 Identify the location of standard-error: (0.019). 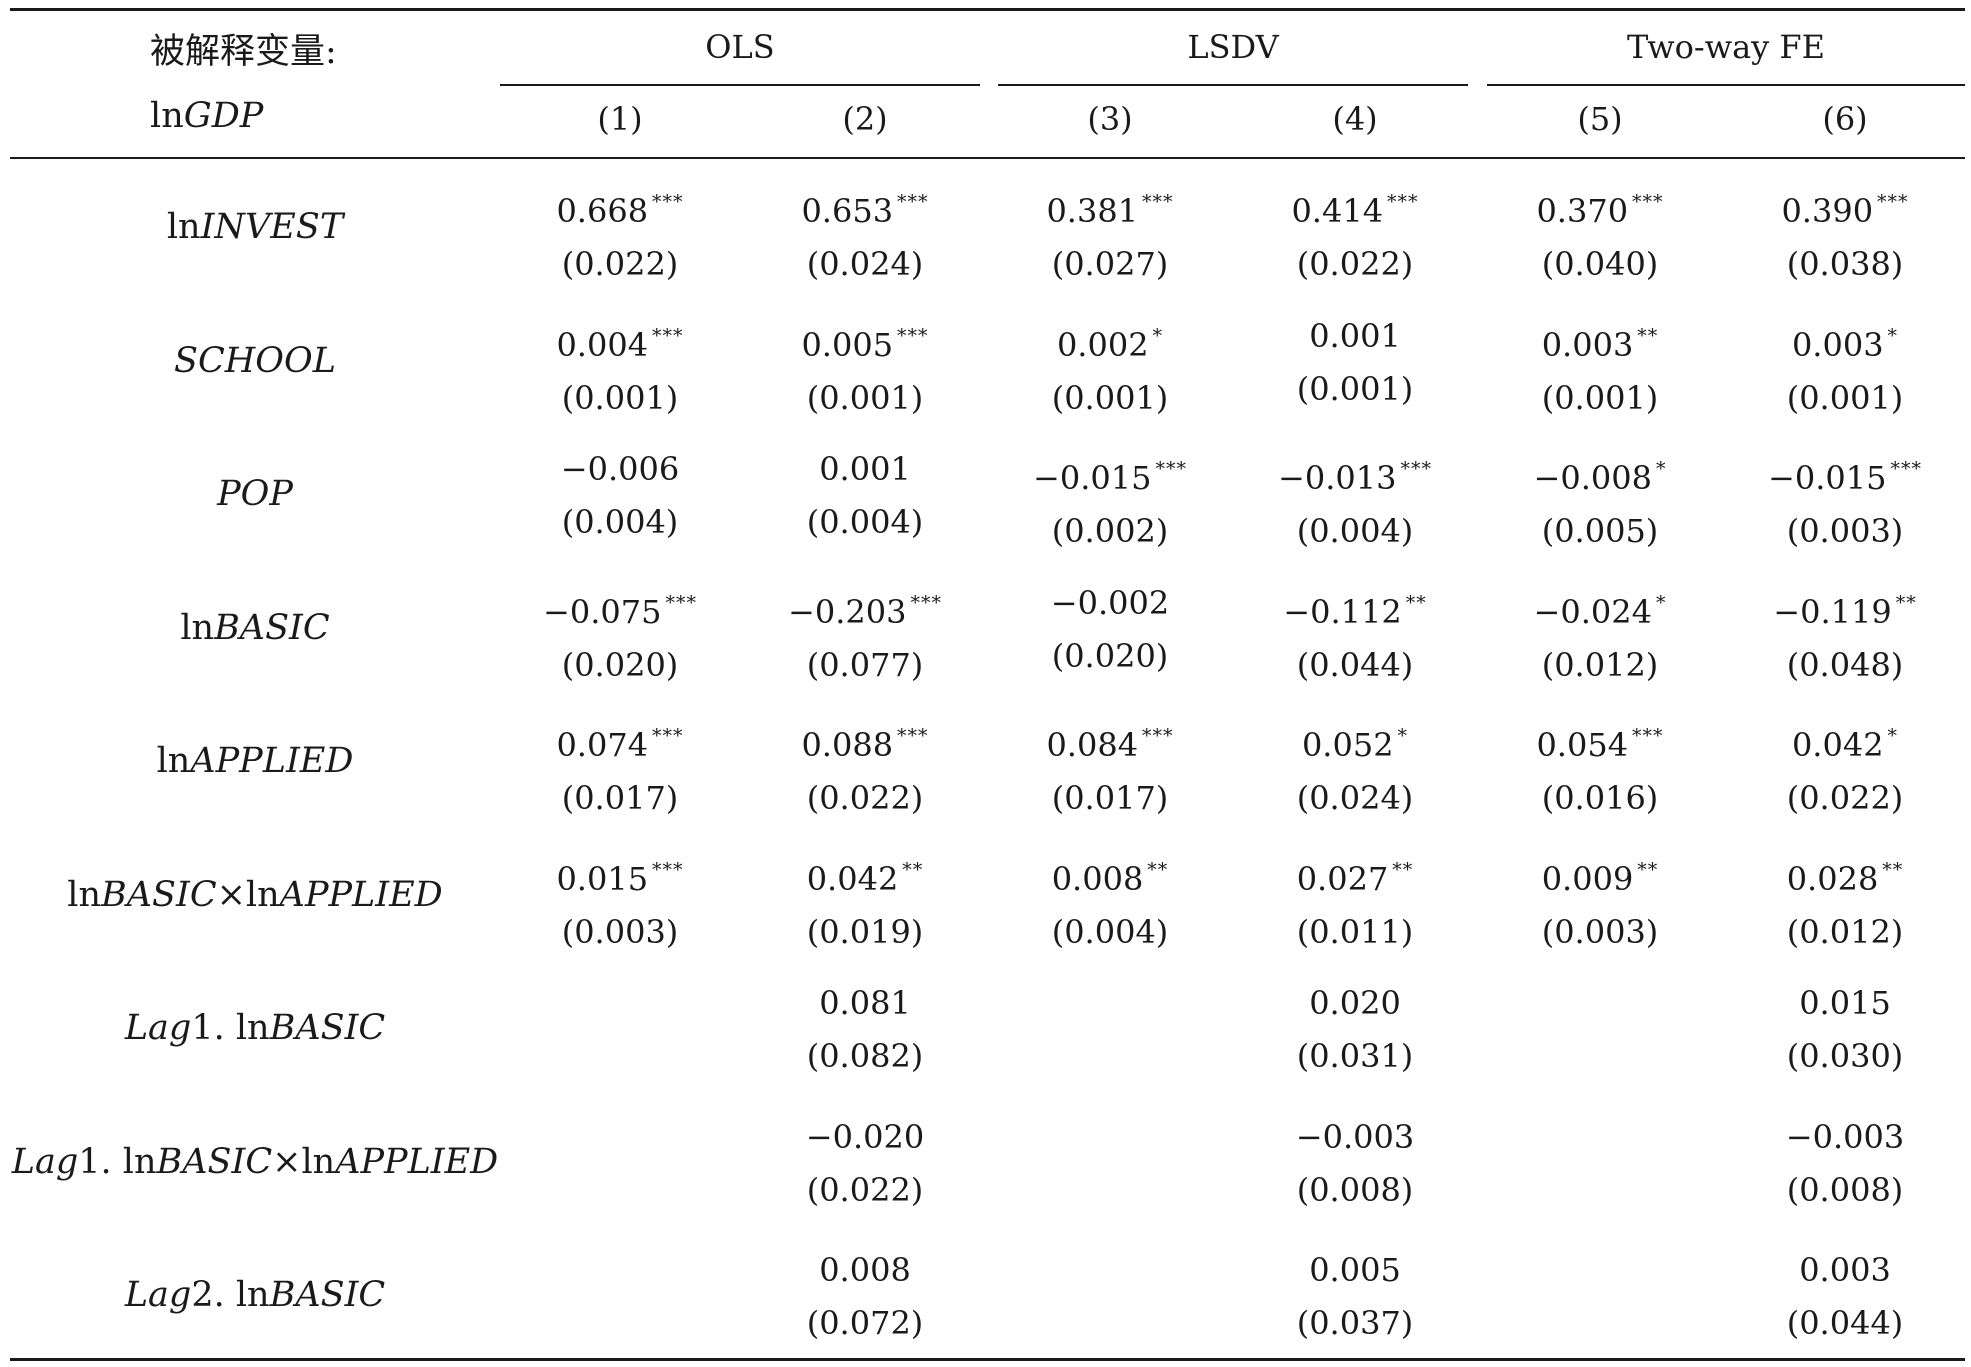
(865, 931).